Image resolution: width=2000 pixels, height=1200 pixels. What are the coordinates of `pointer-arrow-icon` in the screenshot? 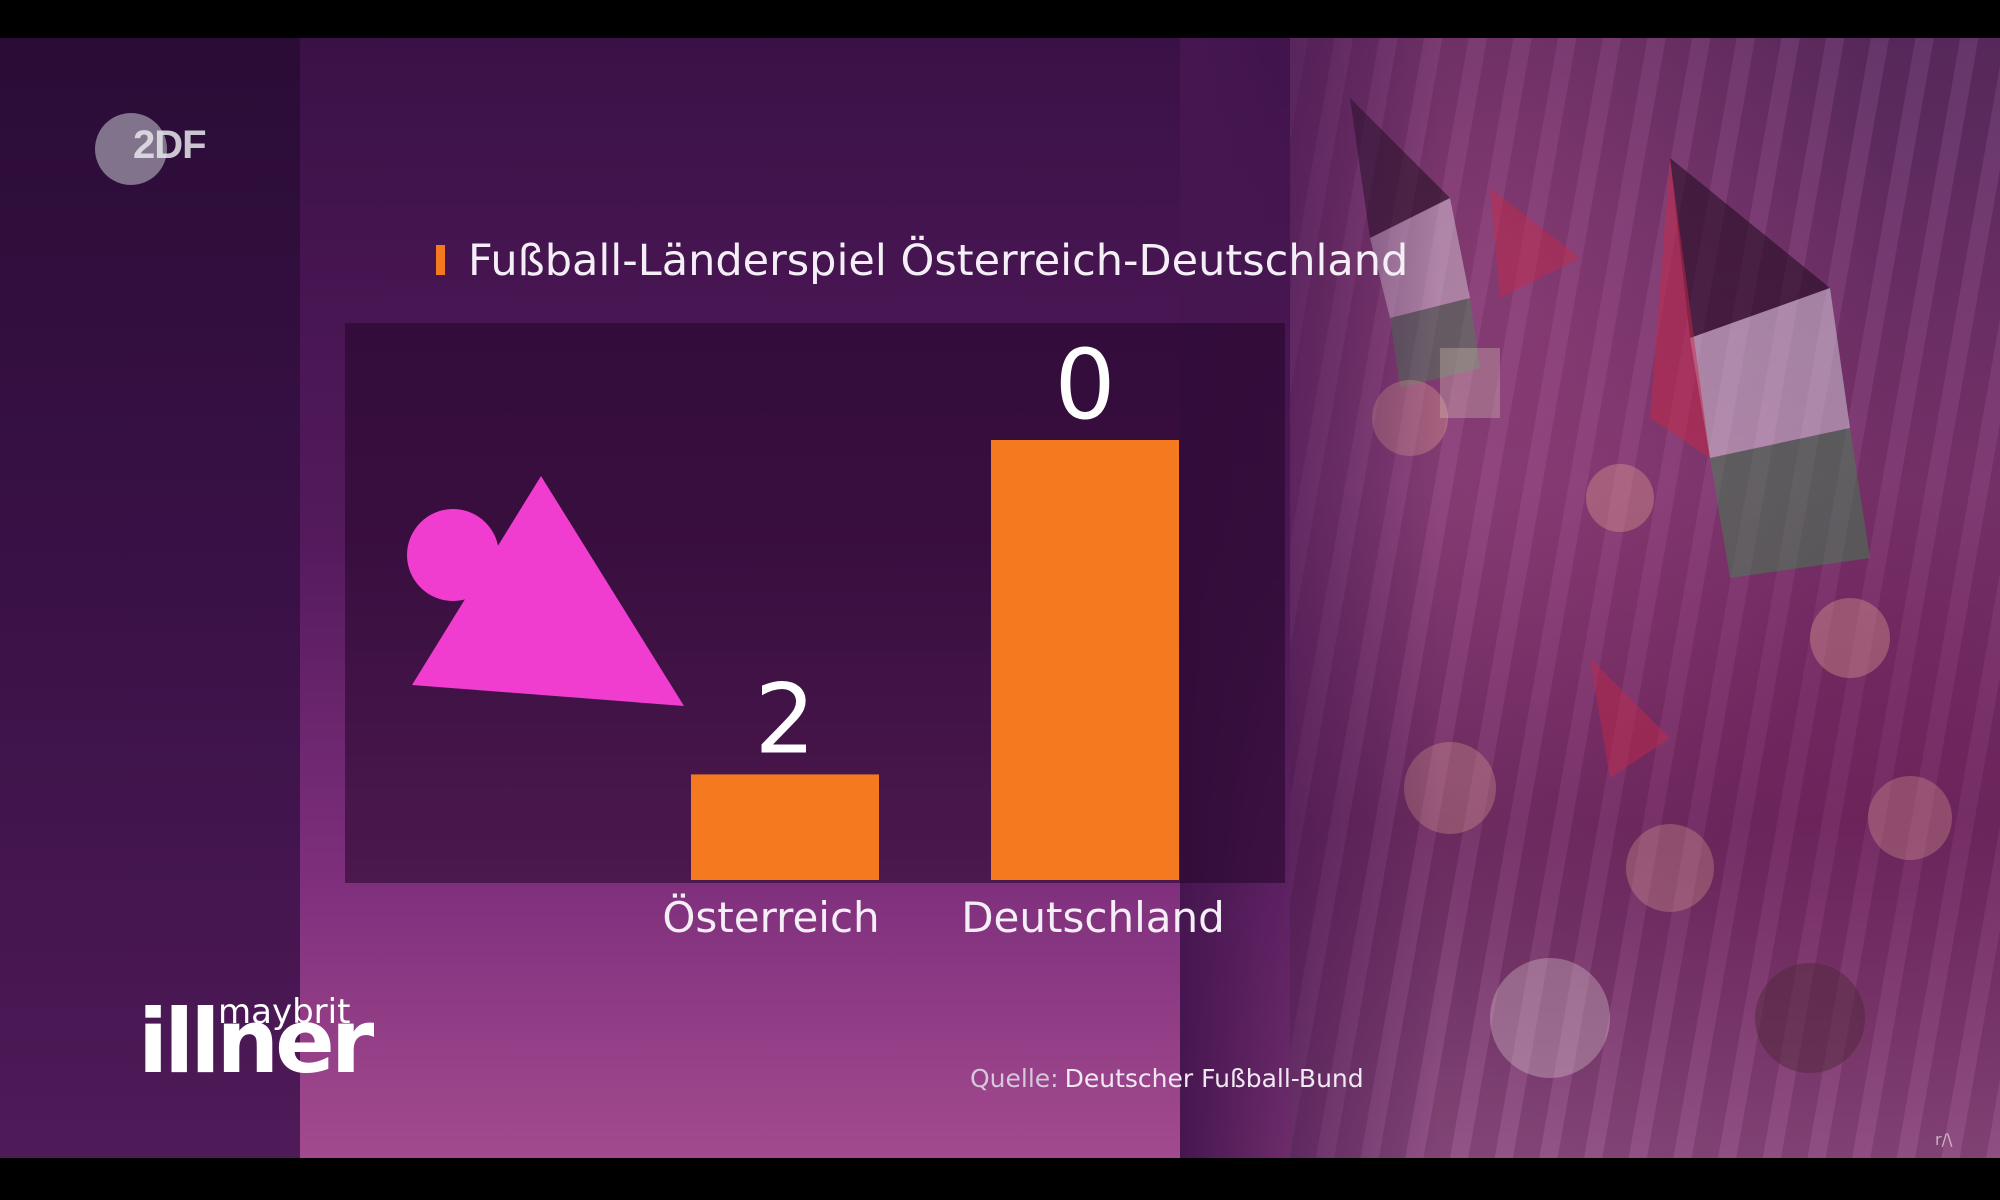 It's located at (545, 591).